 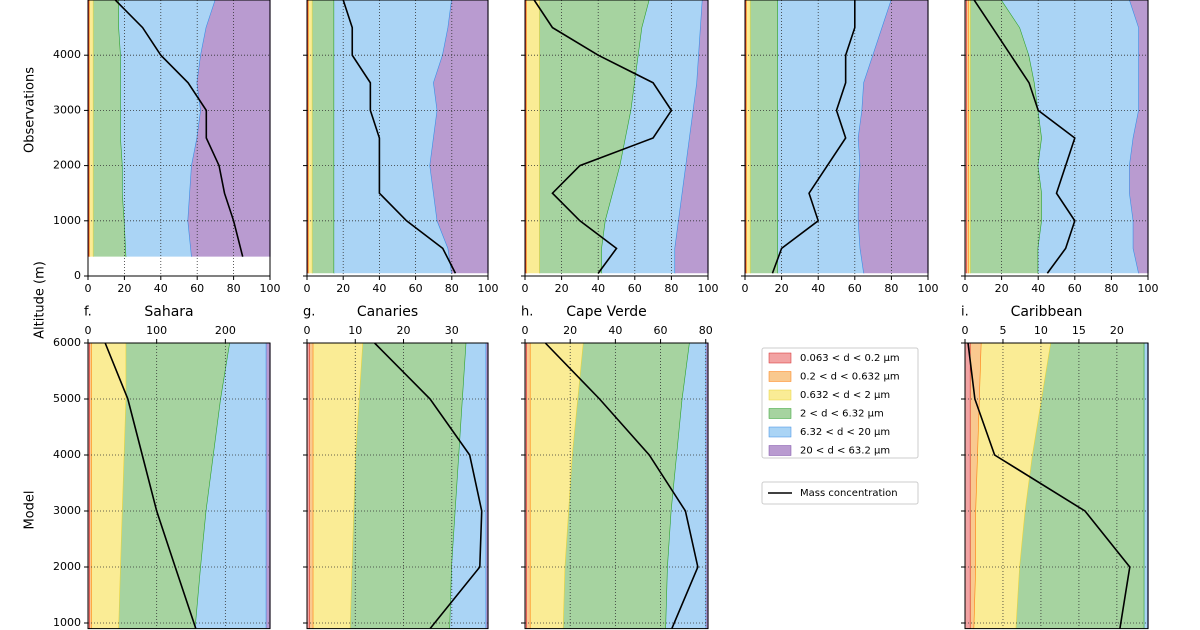 I want to click on panel-title: Canaries, so click(x=387, y=312).